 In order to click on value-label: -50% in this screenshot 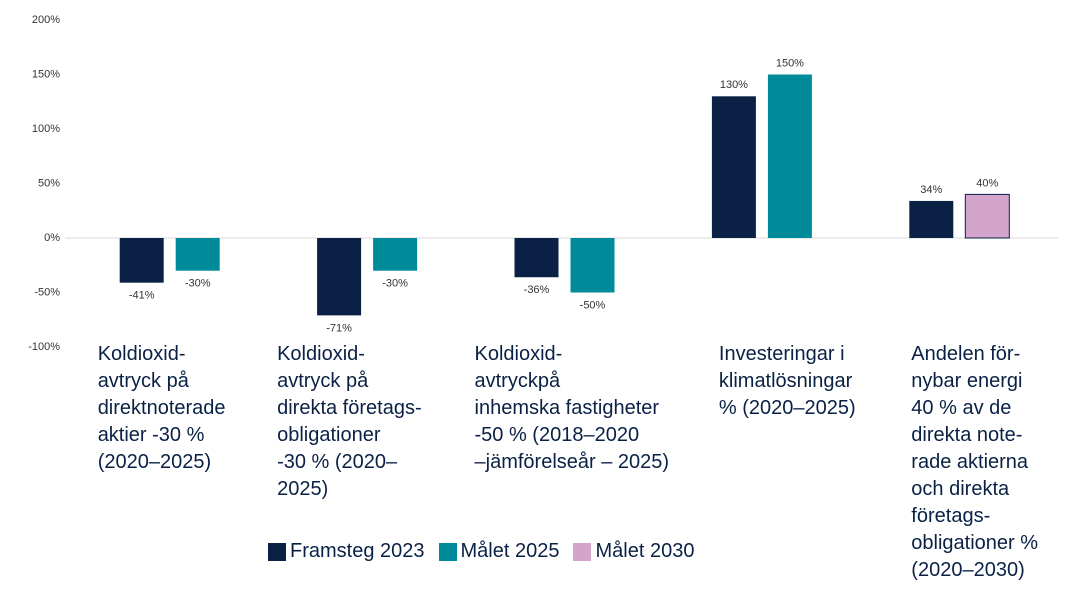, I will do `click(593, 305)`.